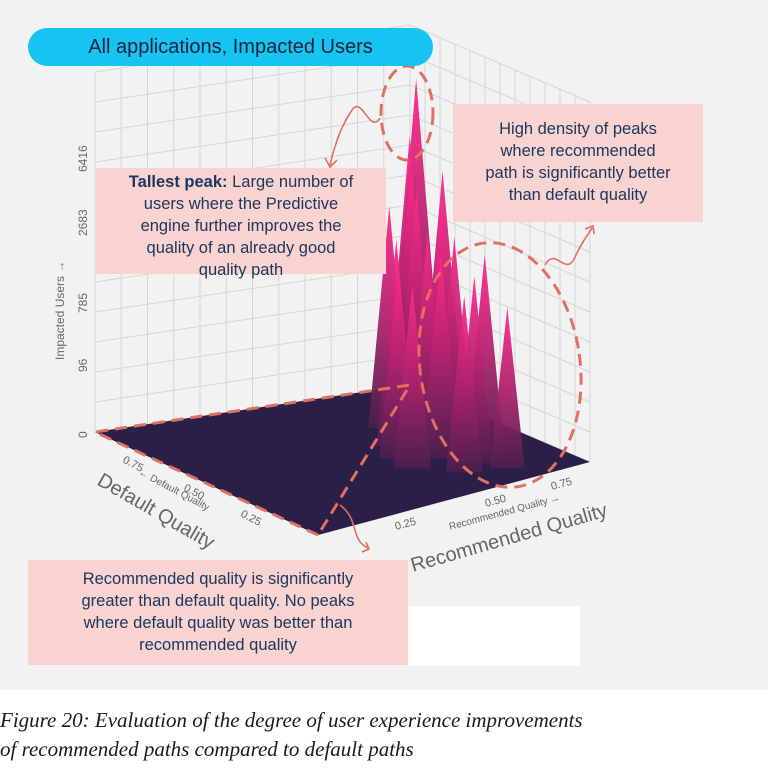 This screenshot has width=768, height=778. I want to click on x-tick-025: 0.25, so click(251, 518).